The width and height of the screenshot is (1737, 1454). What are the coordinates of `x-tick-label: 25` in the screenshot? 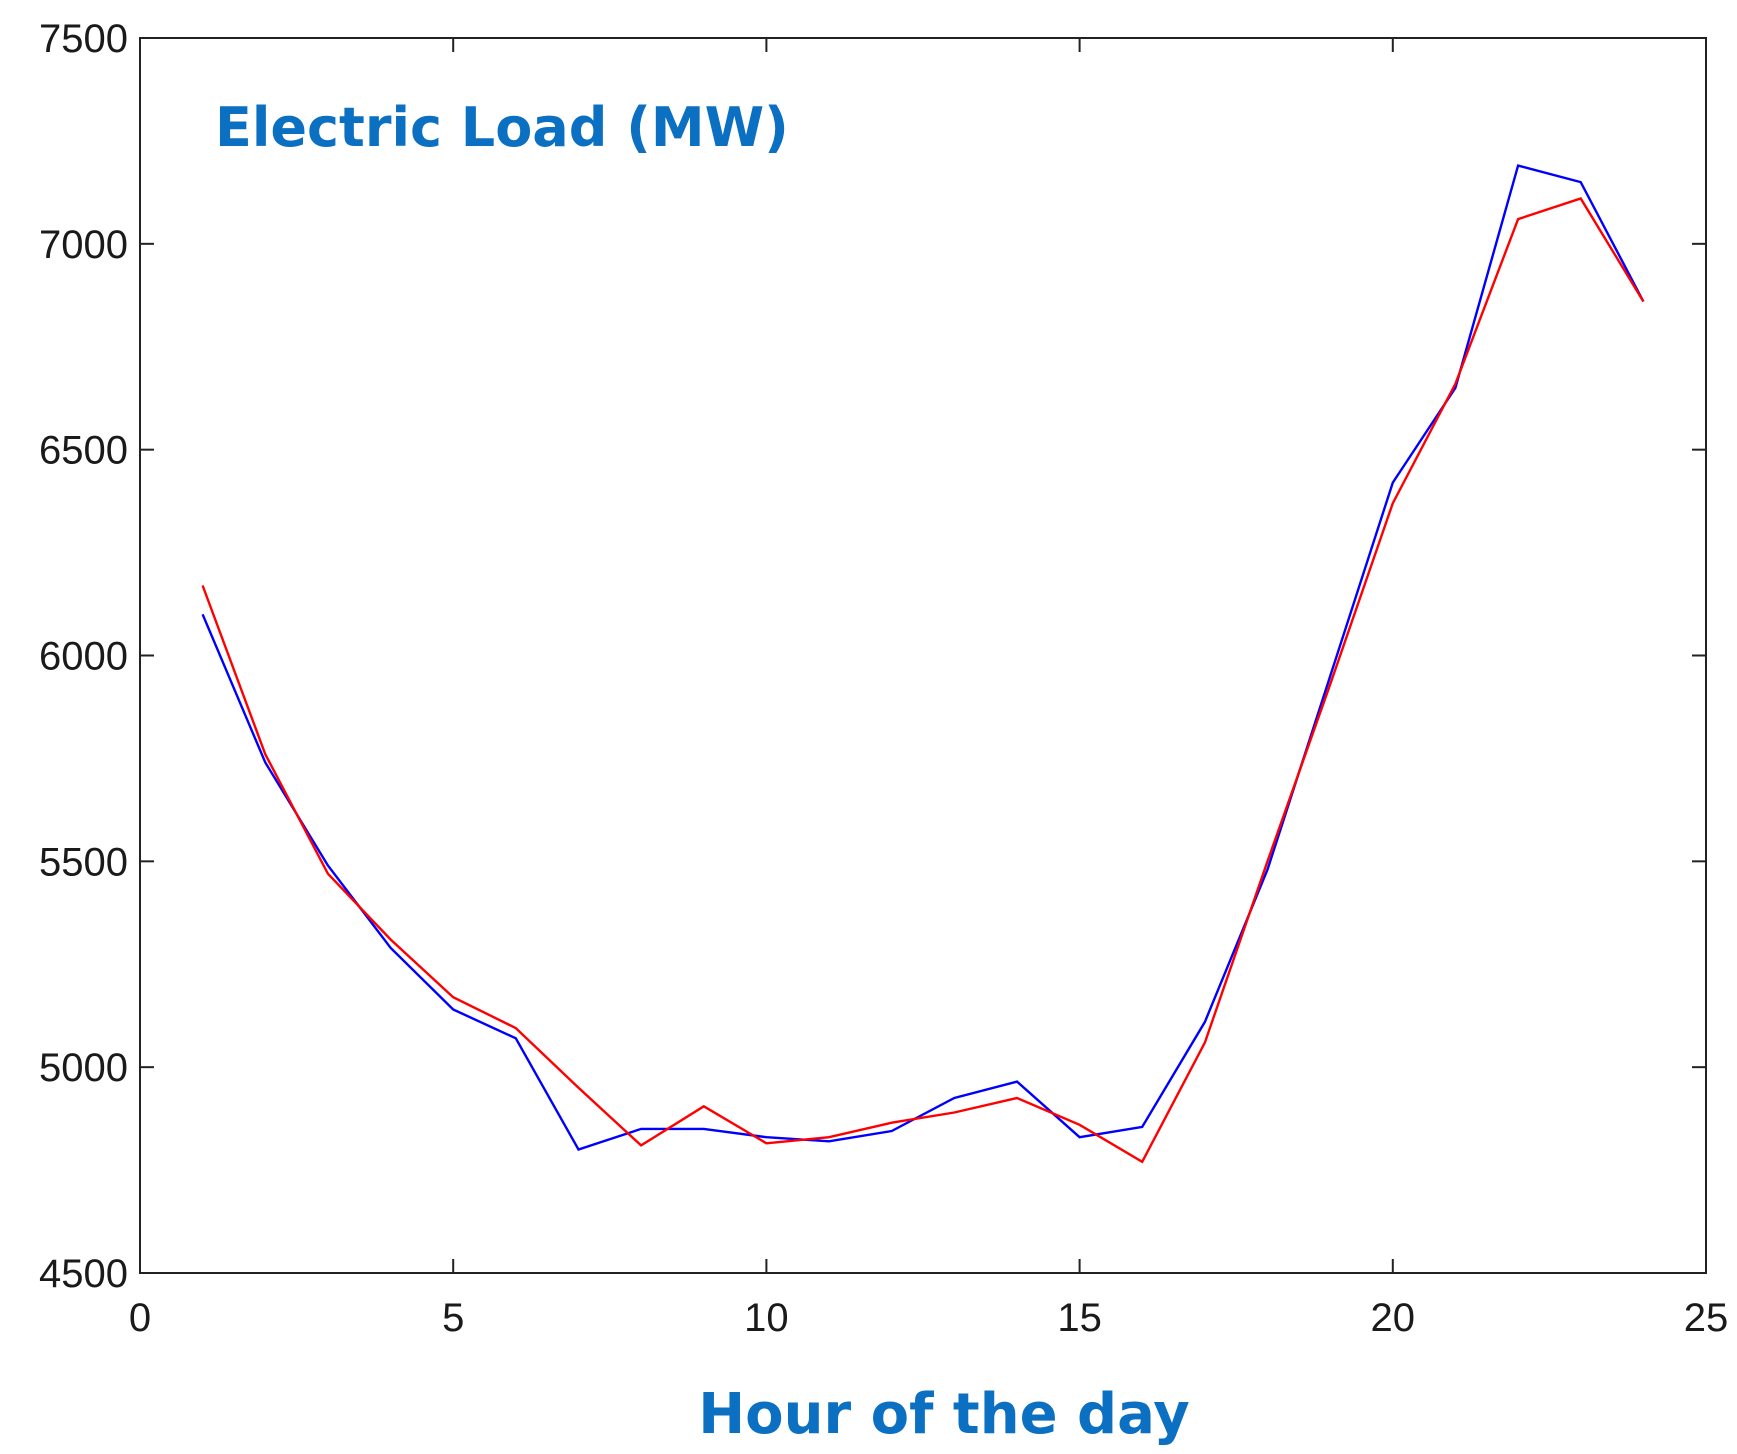 It's located at (1706, 1318).